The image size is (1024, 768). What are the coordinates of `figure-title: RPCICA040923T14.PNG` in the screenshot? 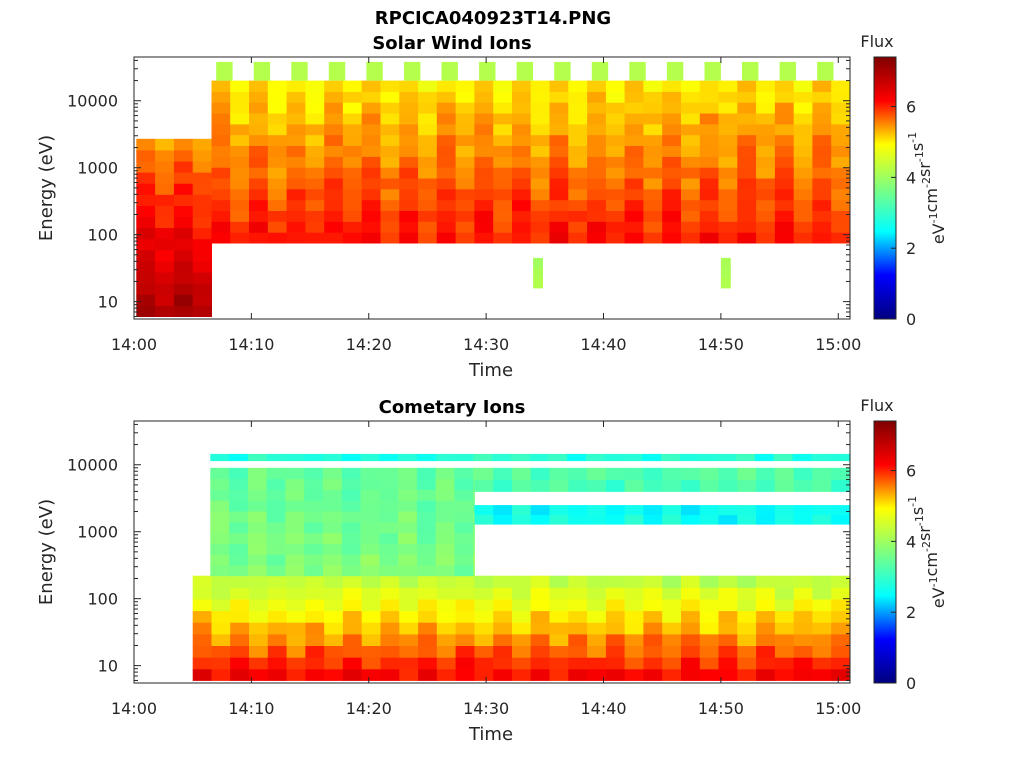 It's located at (493, 18).